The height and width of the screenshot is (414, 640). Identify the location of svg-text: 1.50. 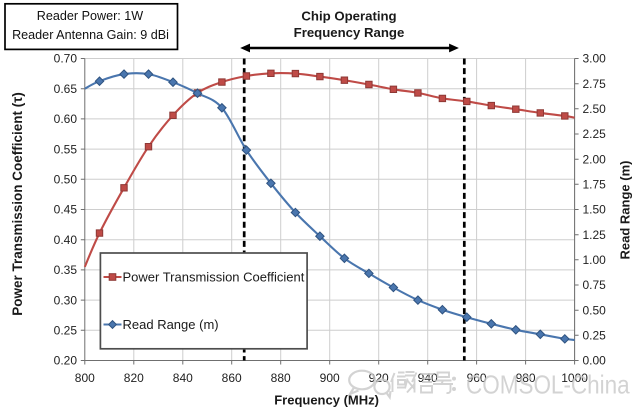
(595, 210).